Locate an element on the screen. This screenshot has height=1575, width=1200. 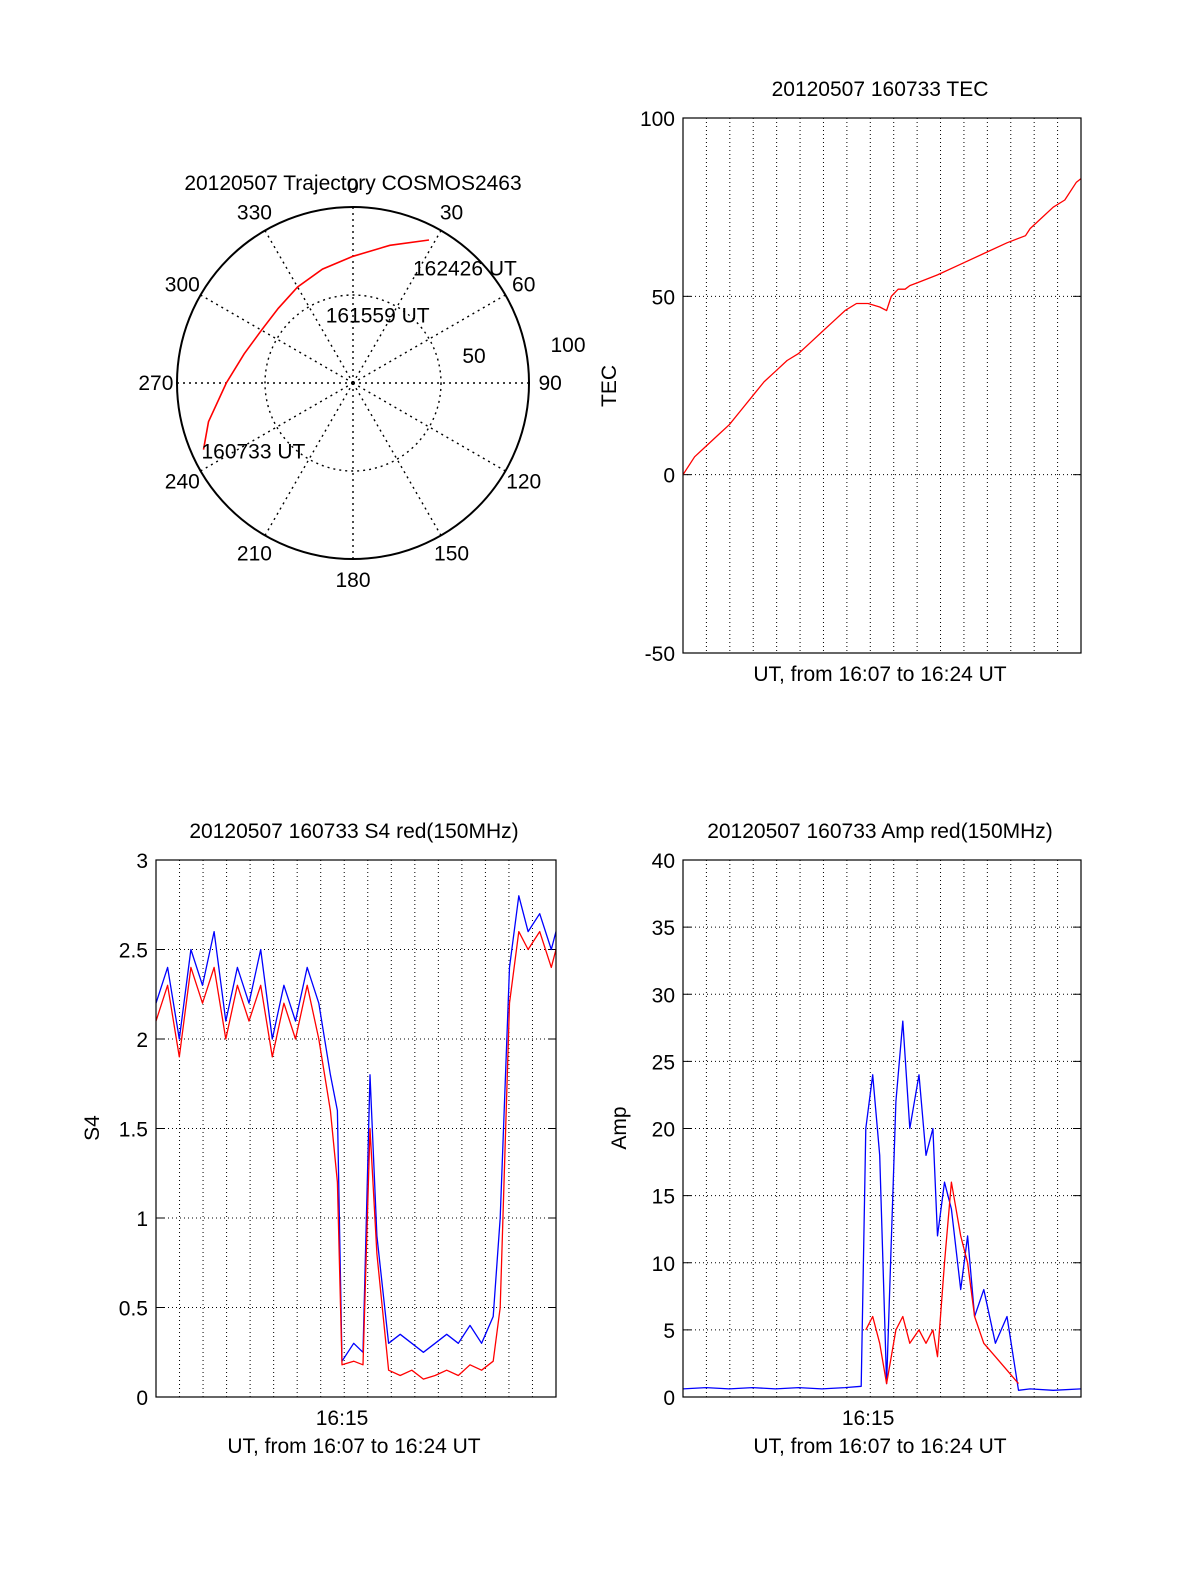
polar-chart-title: 20120507 Trajectory COSMOS2463 is located at coordinates (352, 183).